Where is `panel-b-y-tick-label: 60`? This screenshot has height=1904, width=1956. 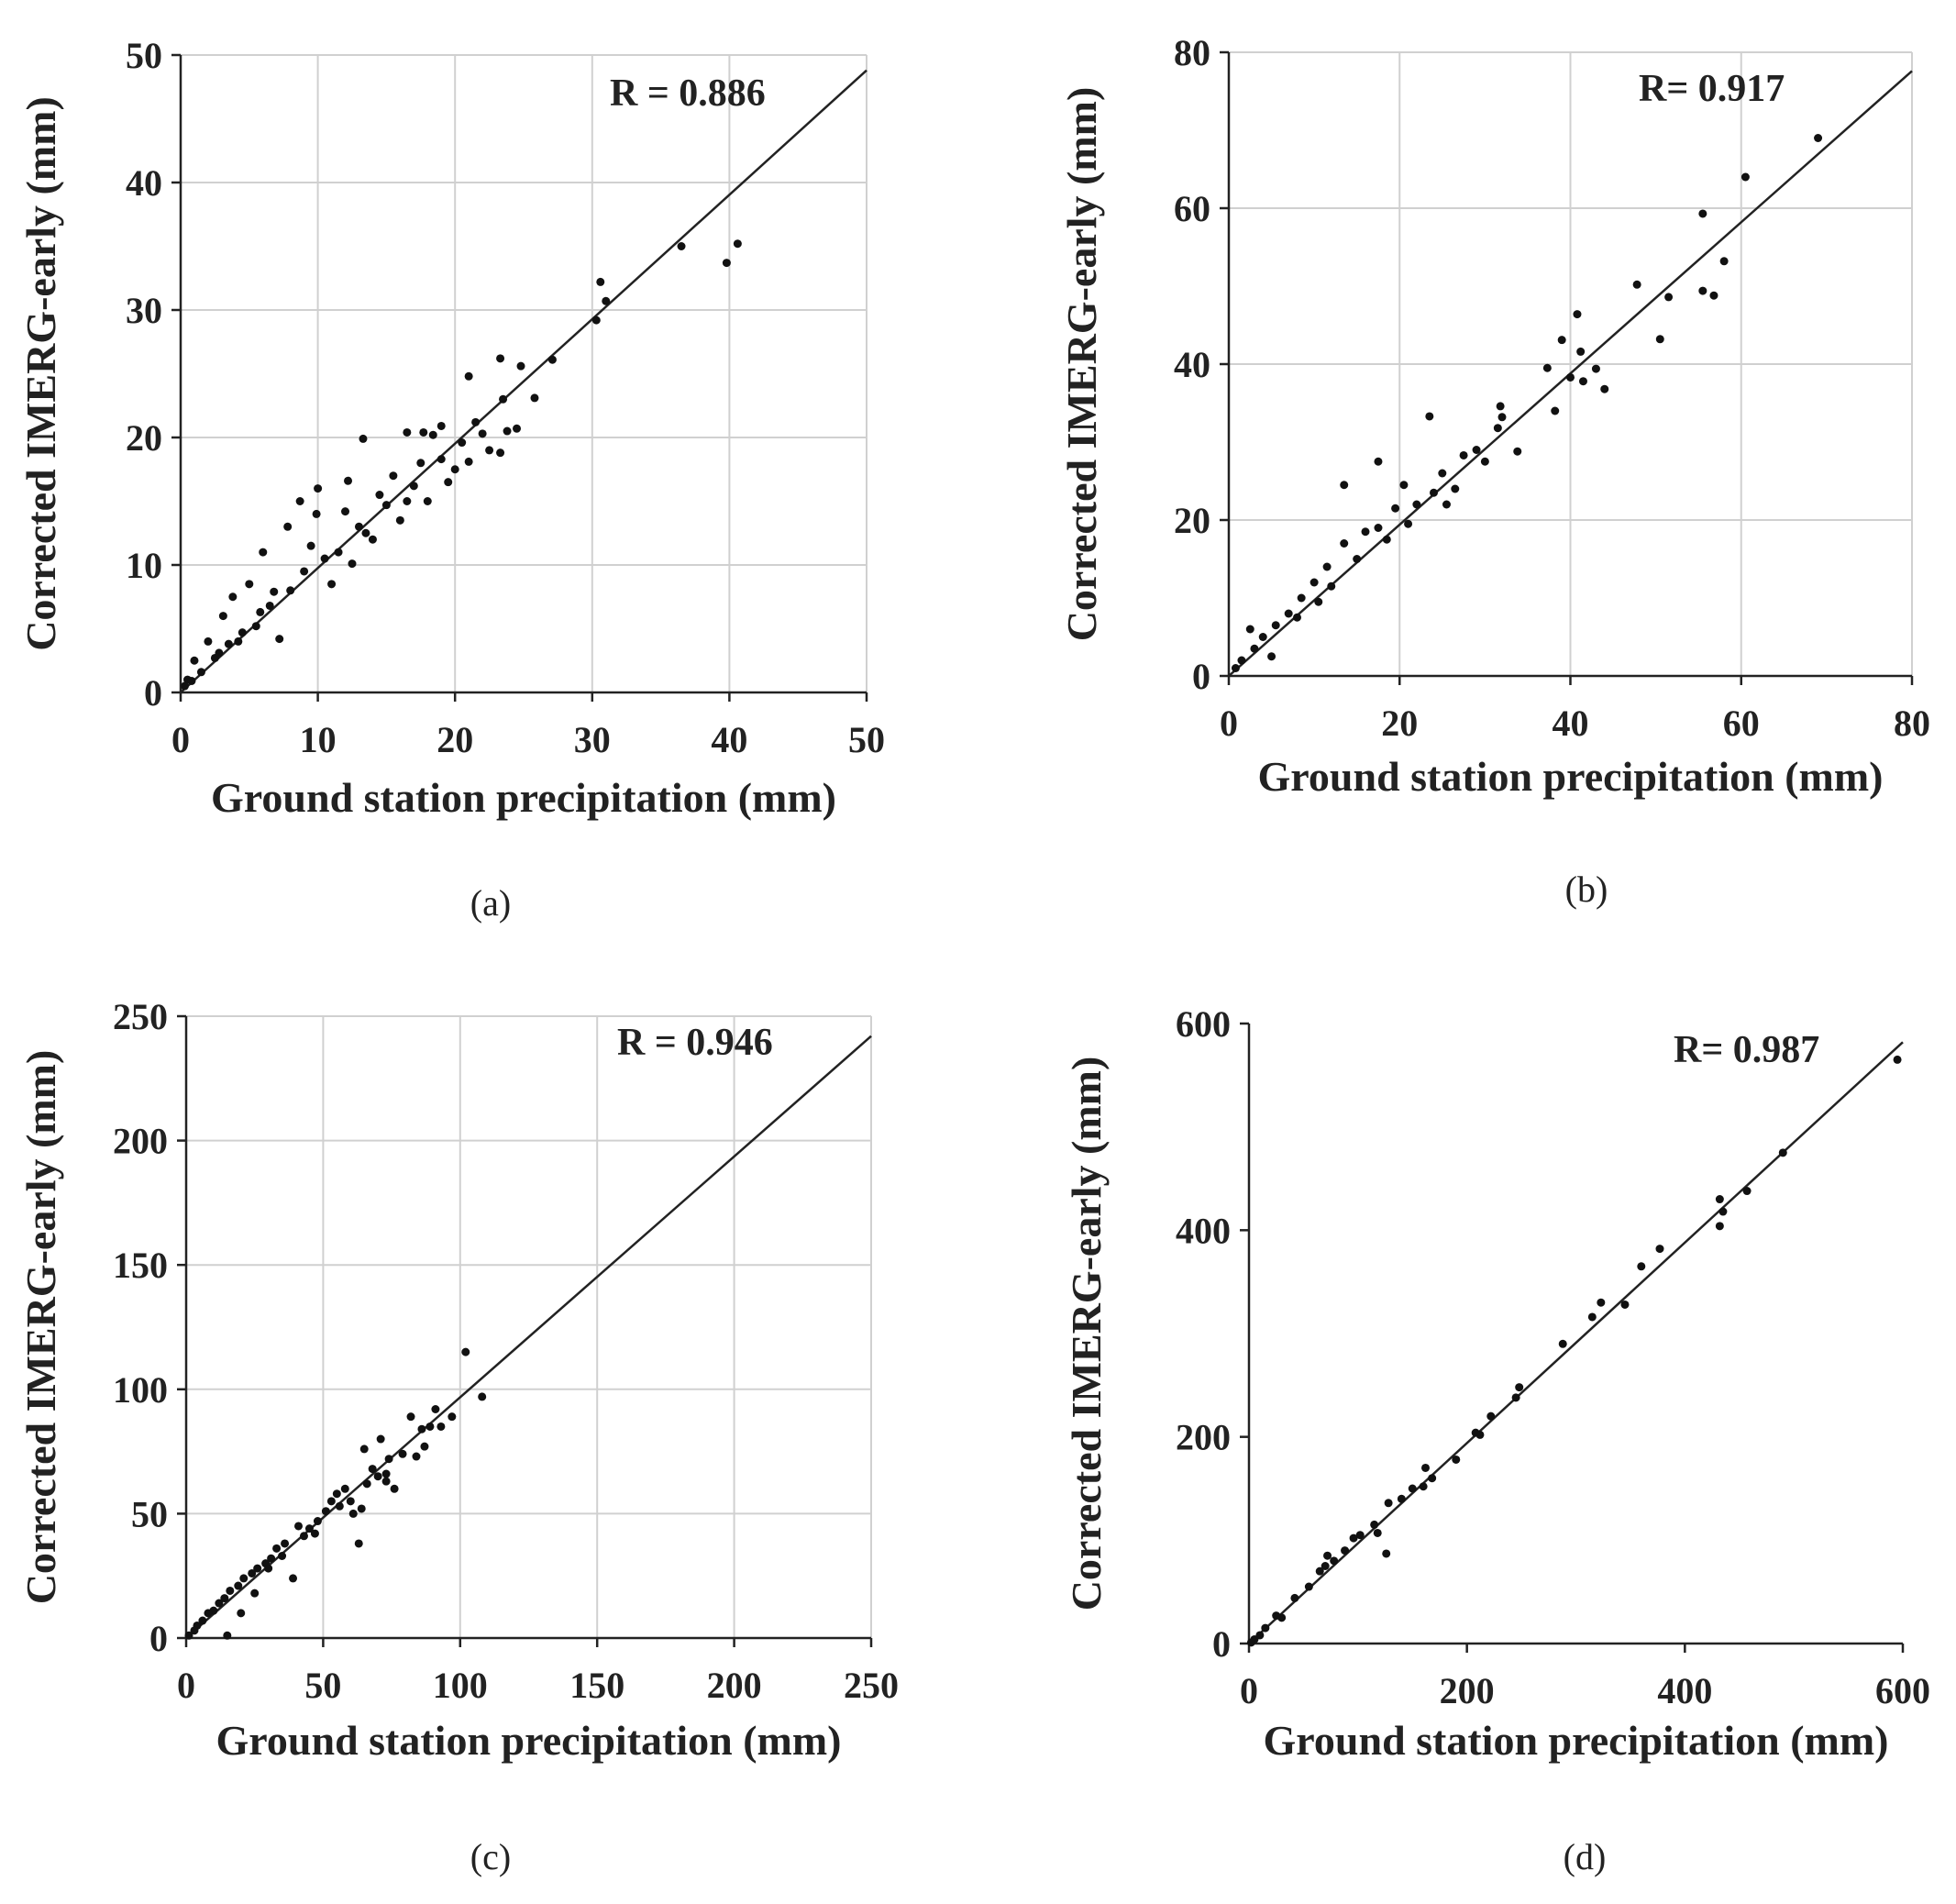 panel-b-y-tick-label: 60 is located at coordinates (1192, 208).